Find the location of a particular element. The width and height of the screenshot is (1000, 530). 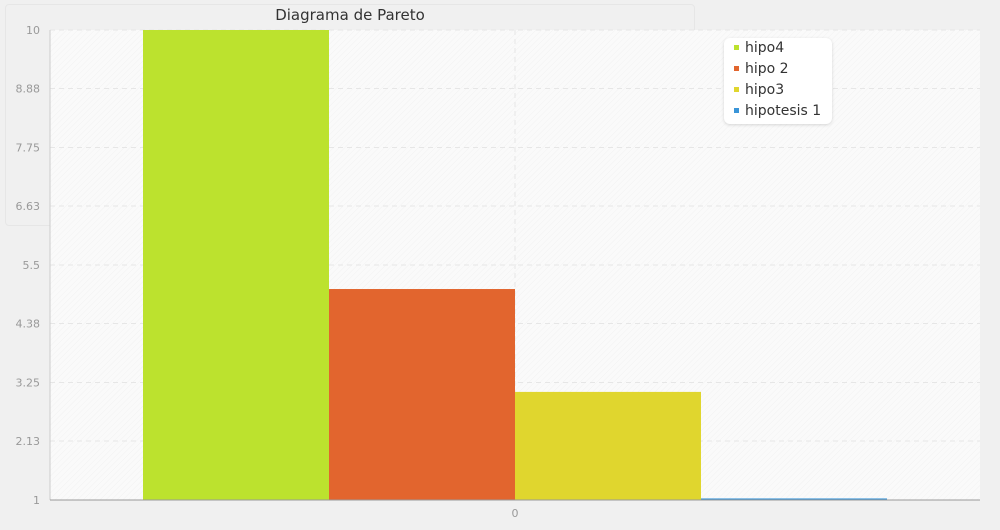

legend-item: hipo4 is located at coordinates (783, 47).